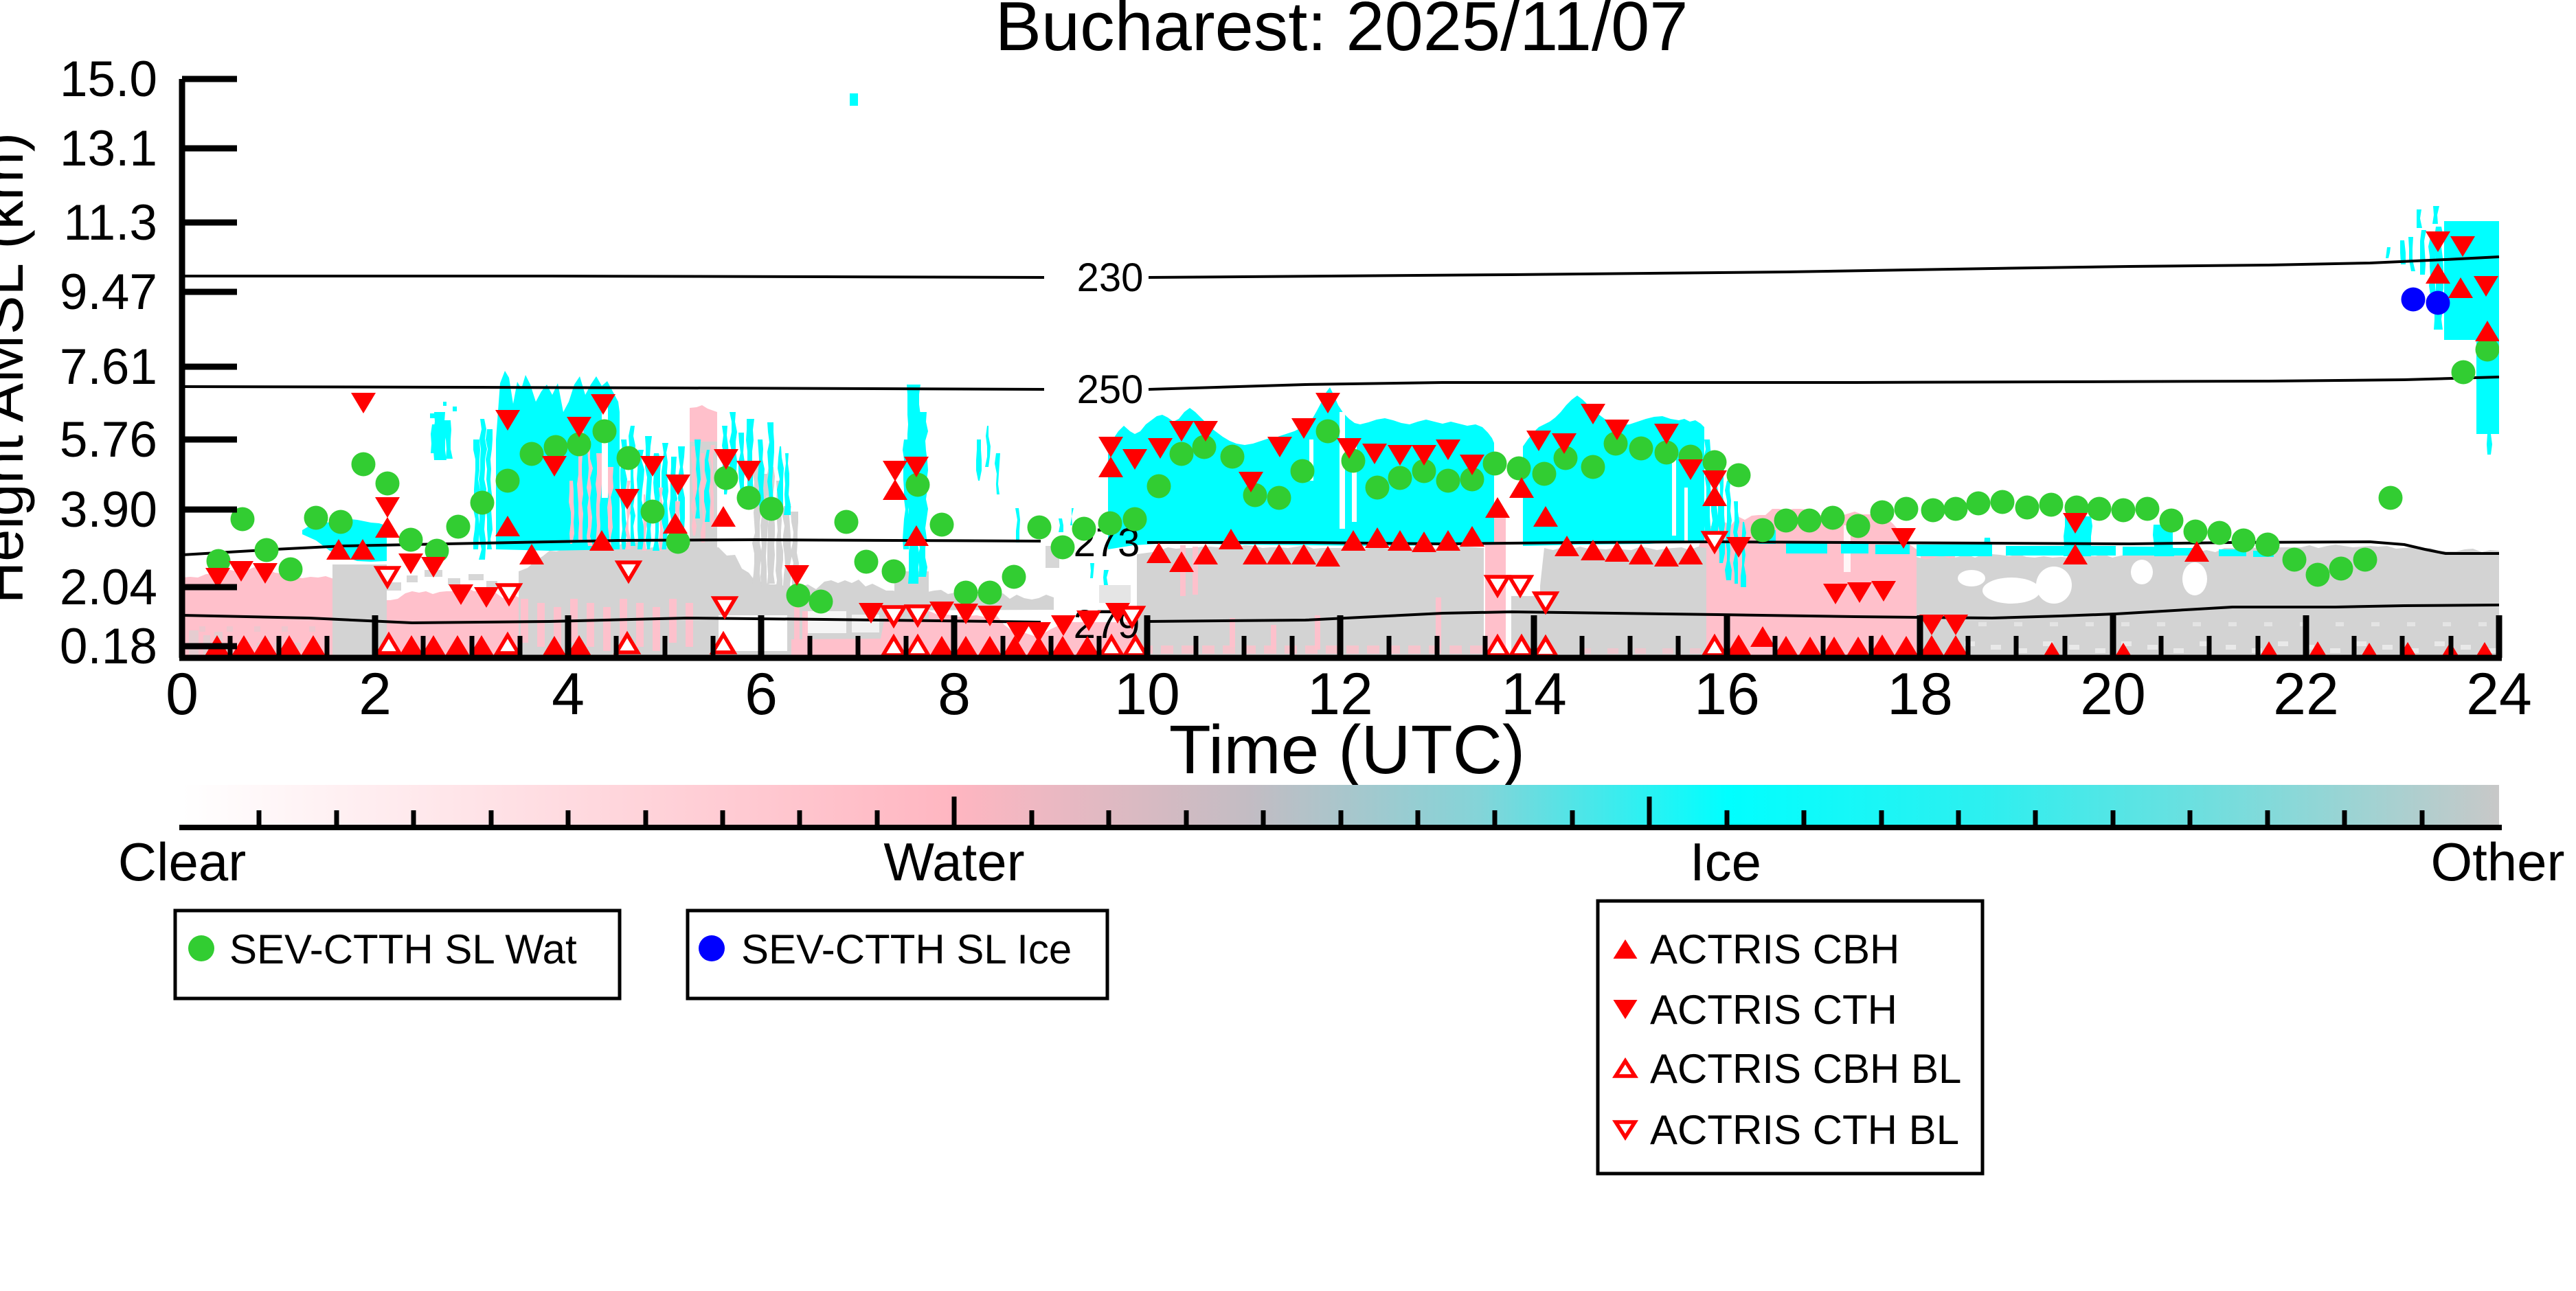 The width and height of the screenshot is (2576, 1291). What do you see at coordinates (1773, 1010) in the screenshot?
I see `svg-text: ACTRIS CTH` at bounding box center [1773, 1010].